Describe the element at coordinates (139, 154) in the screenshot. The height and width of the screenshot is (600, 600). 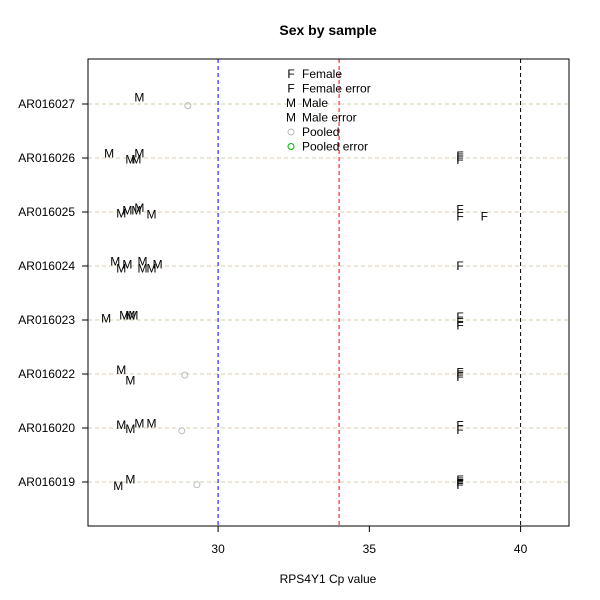
I see `male-point-ar016026-27: M` at that location.